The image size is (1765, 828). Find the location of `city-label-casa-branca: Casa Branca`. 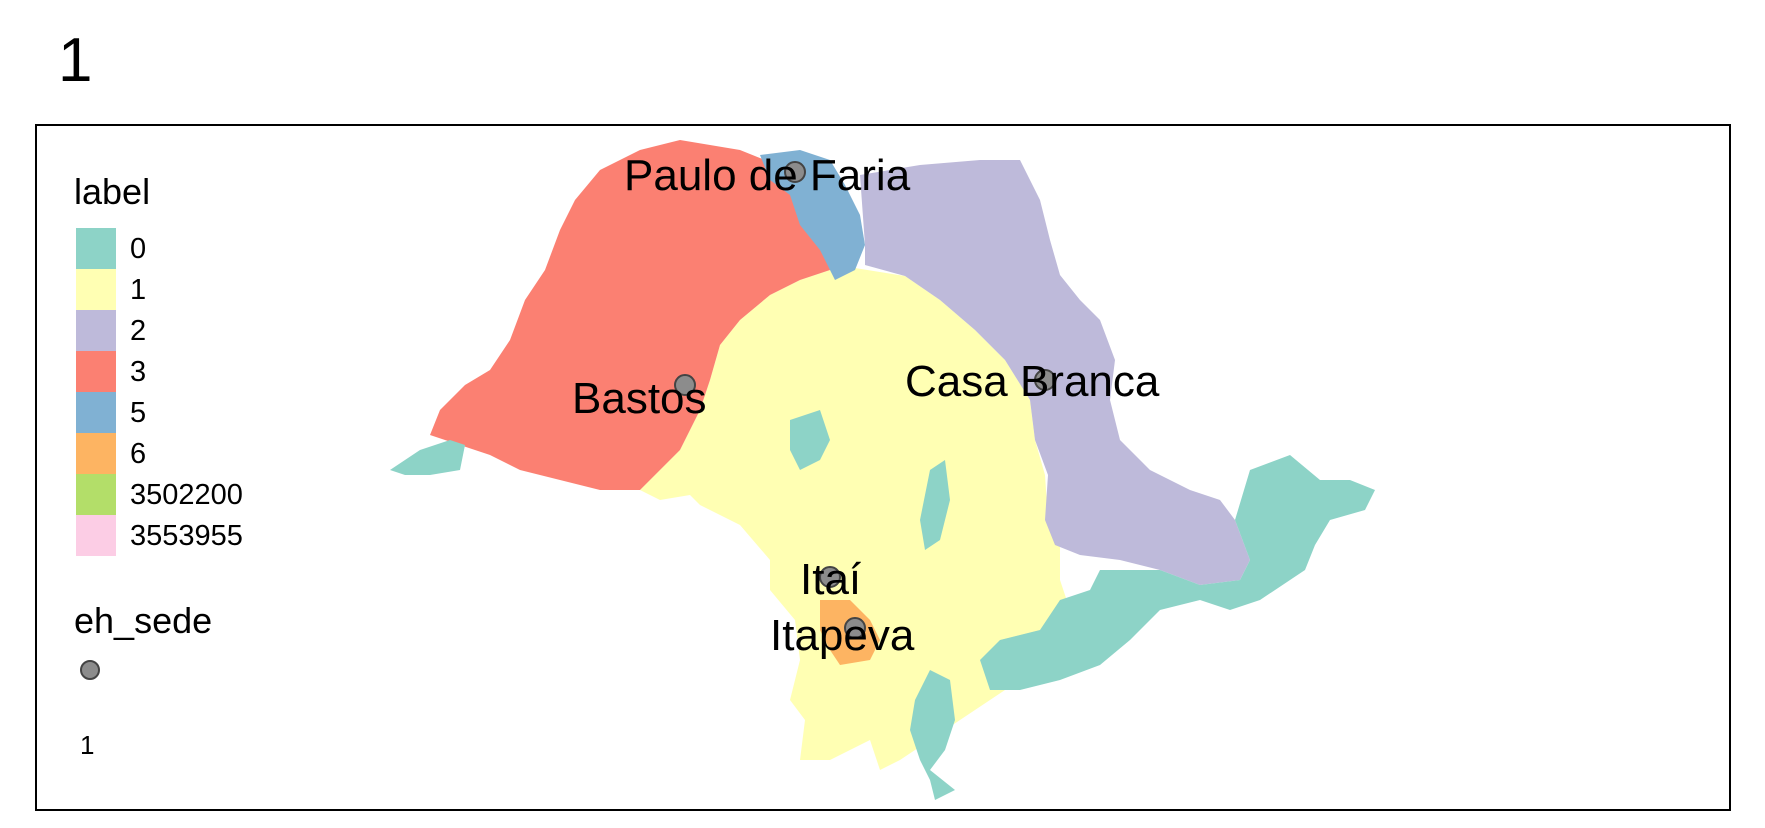

city-label-casa-branca: Casa Branca is located at coordinates (1032, 381).